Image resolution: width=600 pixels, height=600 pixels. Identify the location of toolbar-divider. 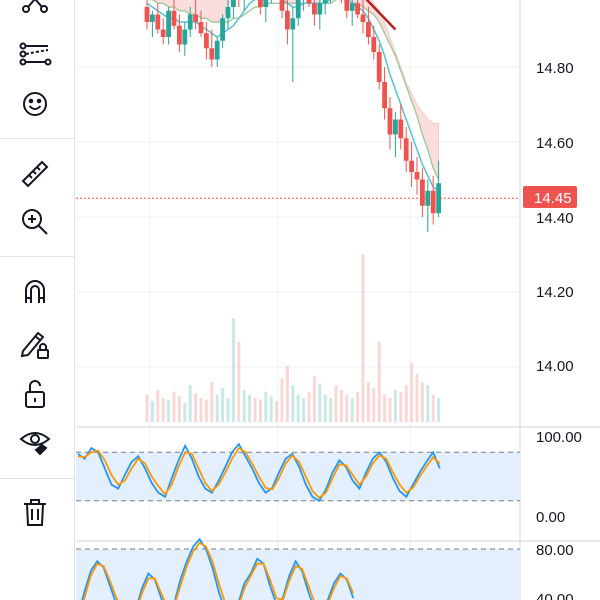
(37, 256).